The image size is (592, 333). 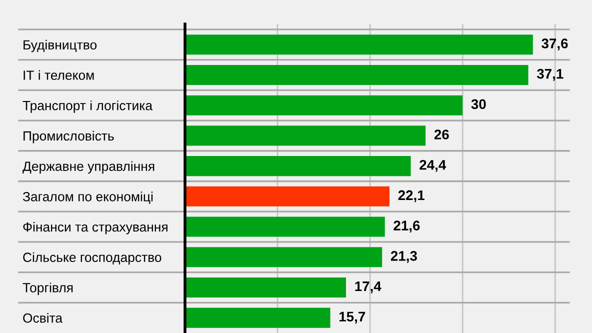 What do you see at coordinates (352, 318) in the screenshot?
I see `data-label: 15,7` at bounding box center [352, 318].